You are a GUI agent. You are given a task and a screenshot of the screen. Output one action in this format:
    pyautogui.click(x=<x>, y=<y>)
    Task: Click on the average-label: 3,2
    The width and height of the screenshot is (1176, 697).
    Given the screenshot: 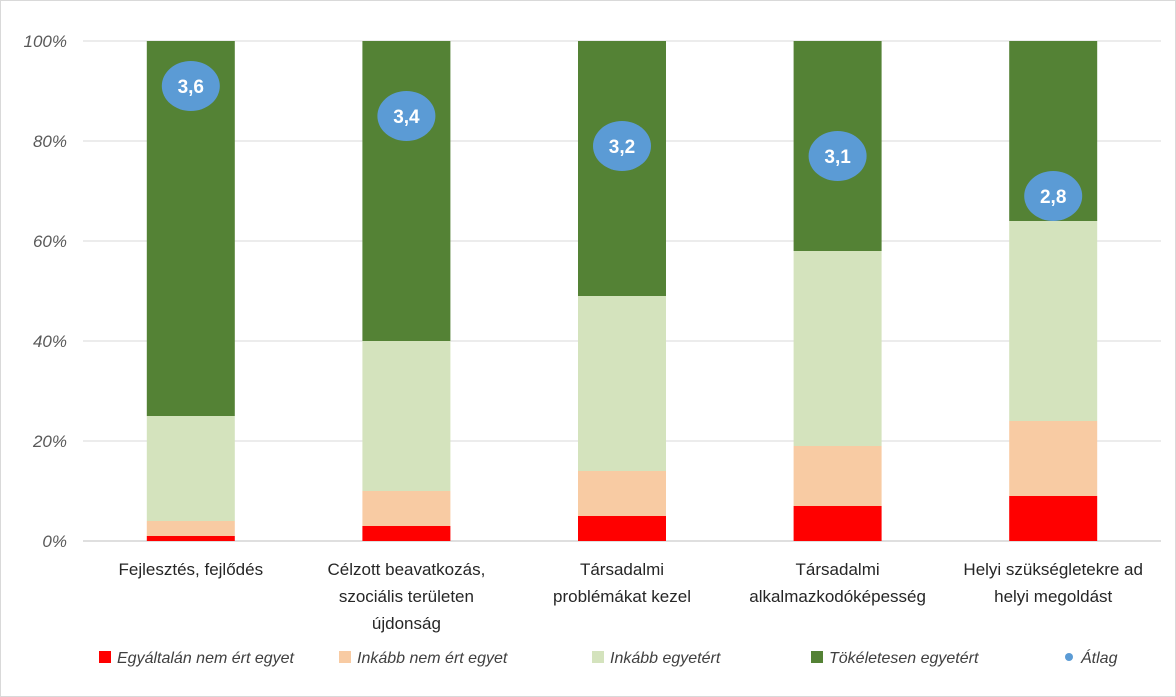 What is the action you would take?
    pyautogui.click(x=622, y=147)
    